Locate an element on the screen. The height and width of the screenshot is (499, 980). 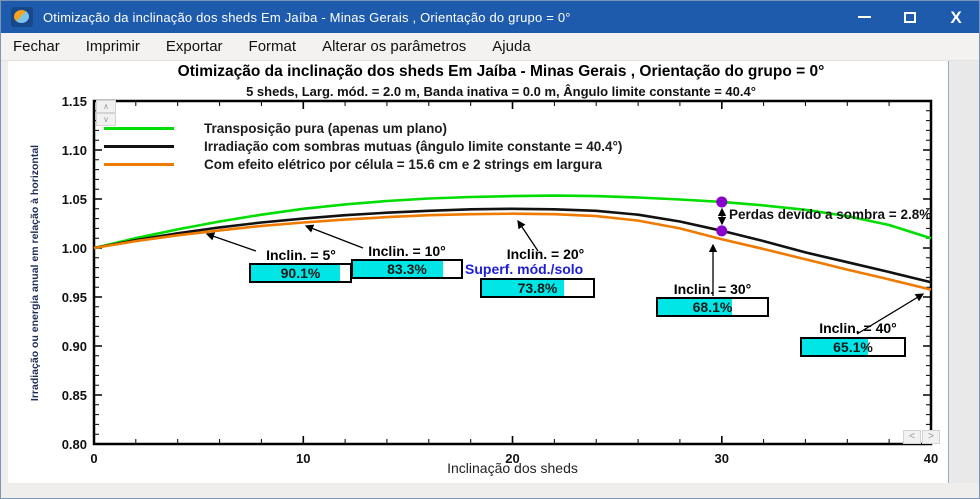
shading-loss-label: Perdas devido a sombra = 2.8% is located at coordinates (830, 214).